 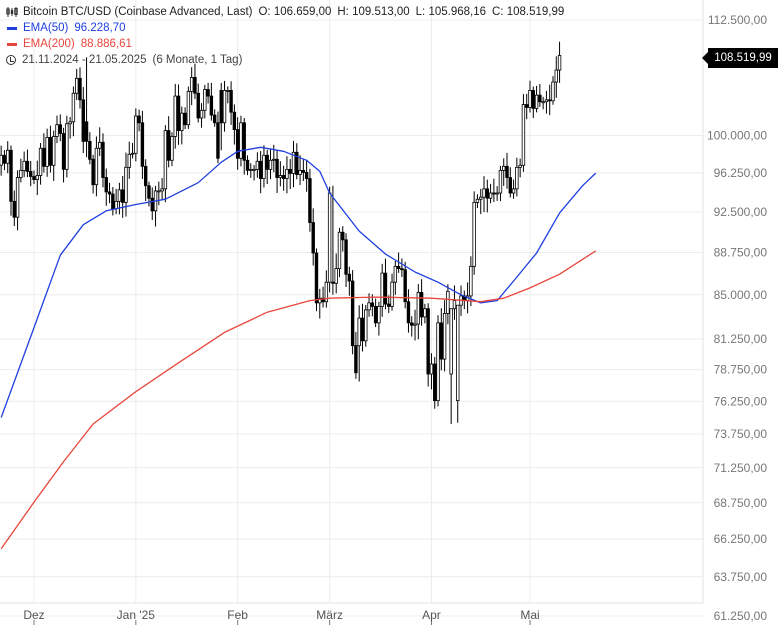 I want to click on range-period: (6 Monate, 1 Tag), so click(x=197, y=60).